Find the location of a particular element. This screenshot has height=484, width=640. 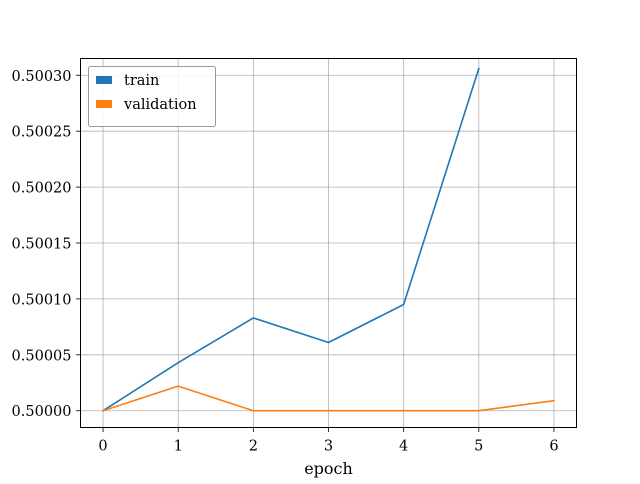

x-axis-label: epoch is located at coordinates (328, 468).